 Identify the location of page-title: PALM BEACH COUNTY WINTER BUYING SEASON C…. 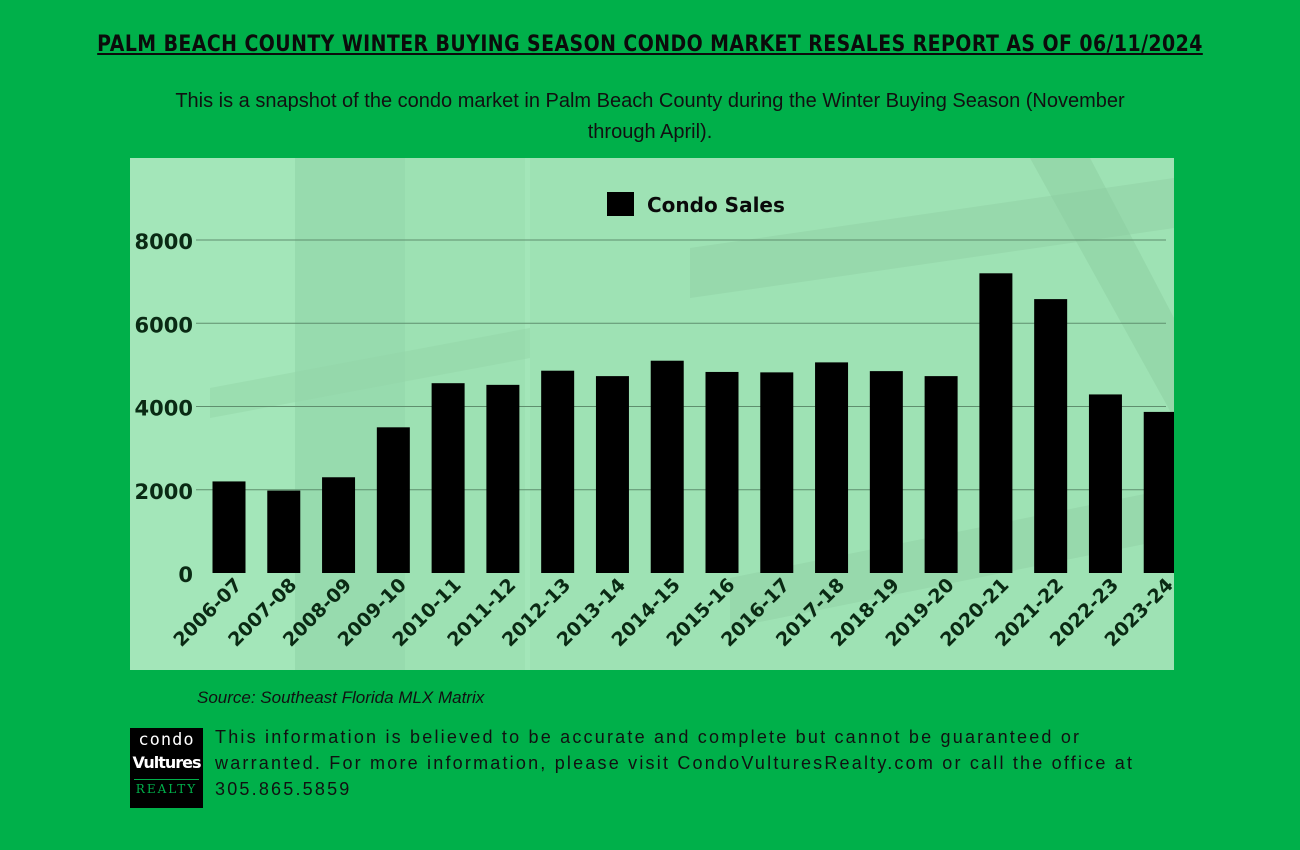
(650, 44).